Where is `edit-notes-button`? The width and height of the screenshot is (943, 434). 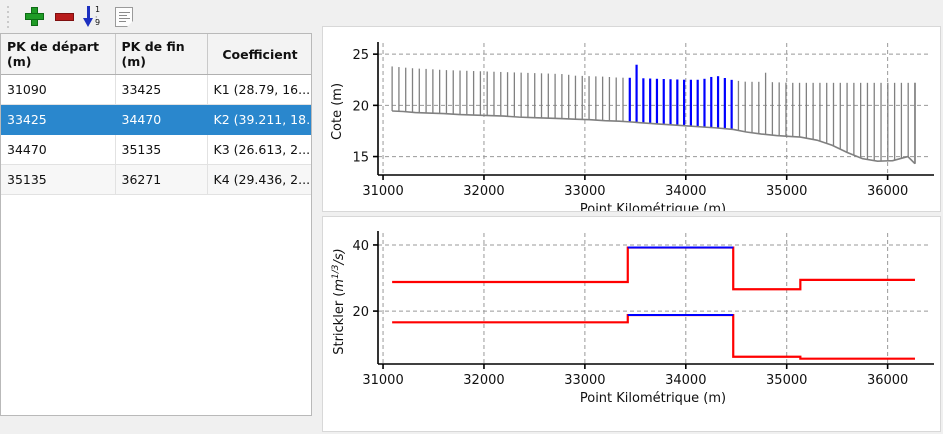
edit-notes-button is located at coordinates (124, 17).